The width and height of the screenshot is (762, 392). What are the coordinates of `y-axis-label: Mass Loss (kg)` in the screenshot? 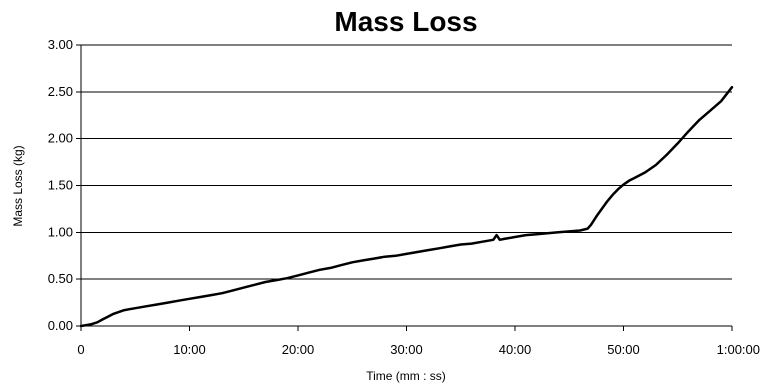 It's located at (18, 185).